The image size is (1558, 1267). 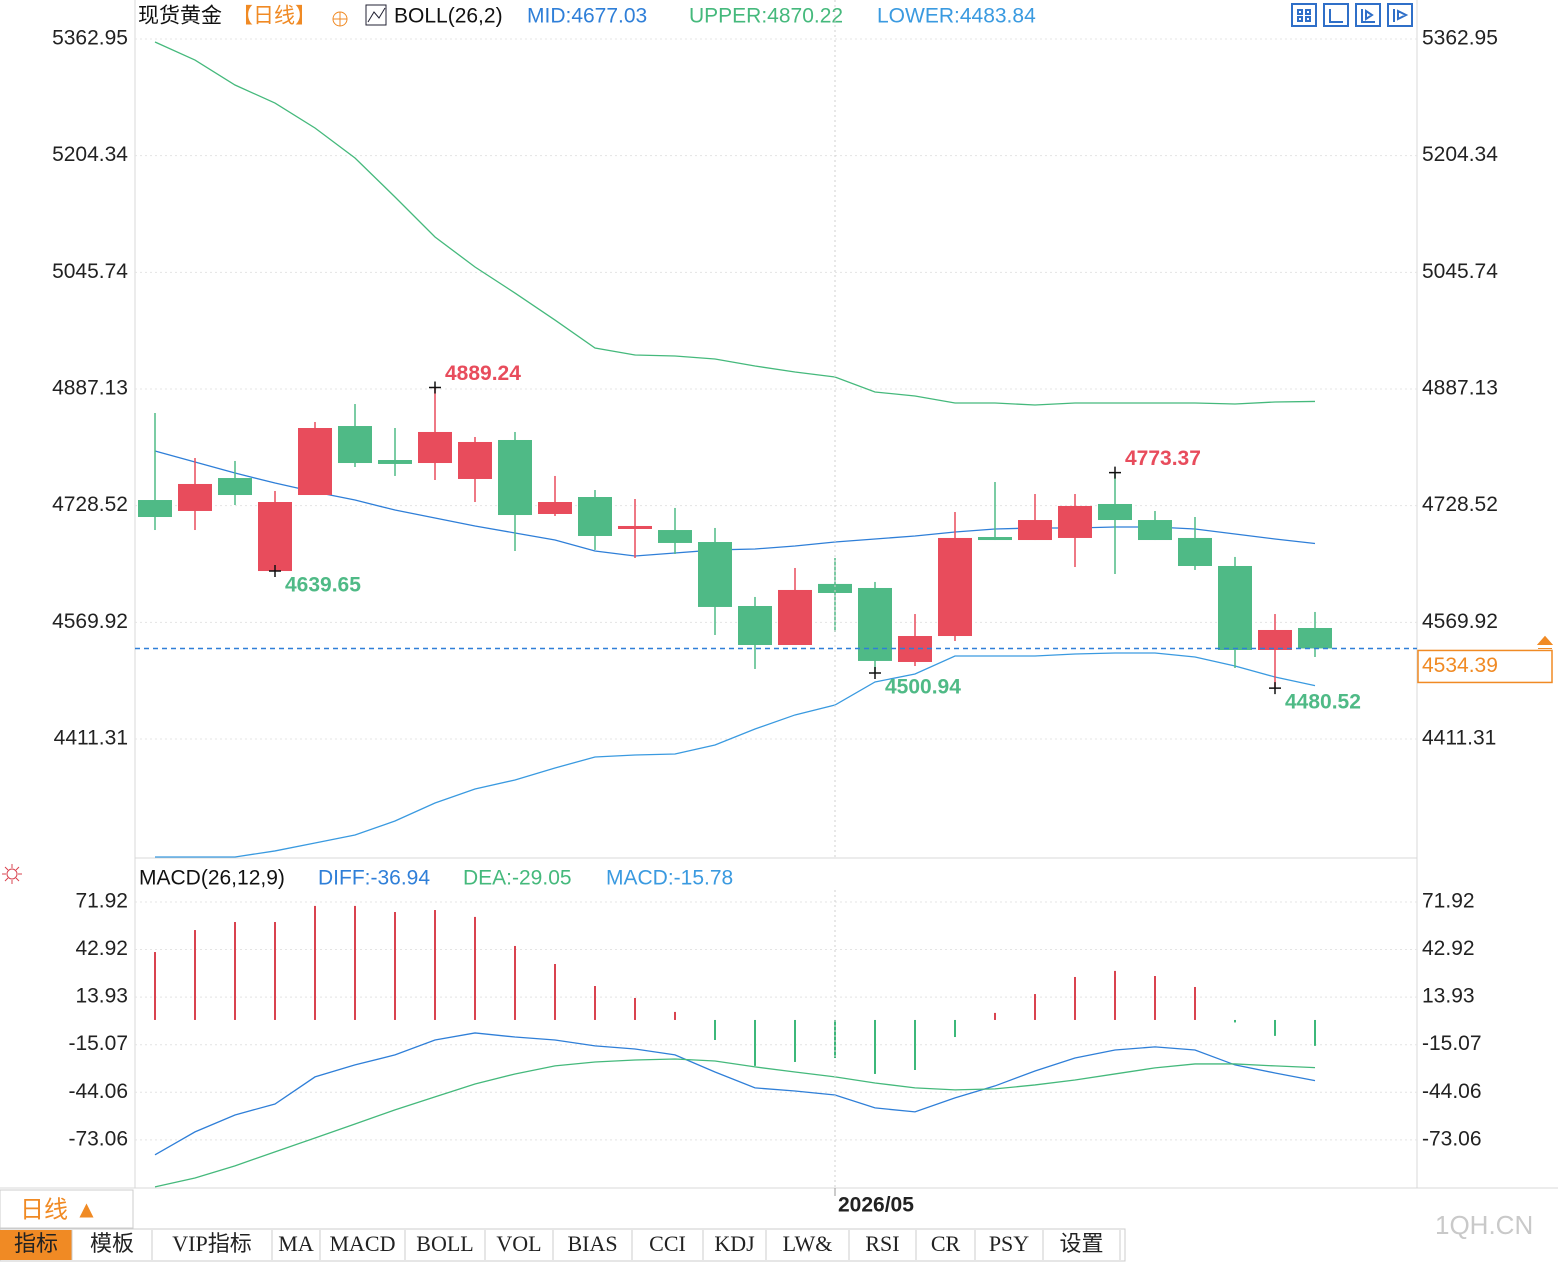 I want to click on last-price-box, so click(x=1485, y=666).